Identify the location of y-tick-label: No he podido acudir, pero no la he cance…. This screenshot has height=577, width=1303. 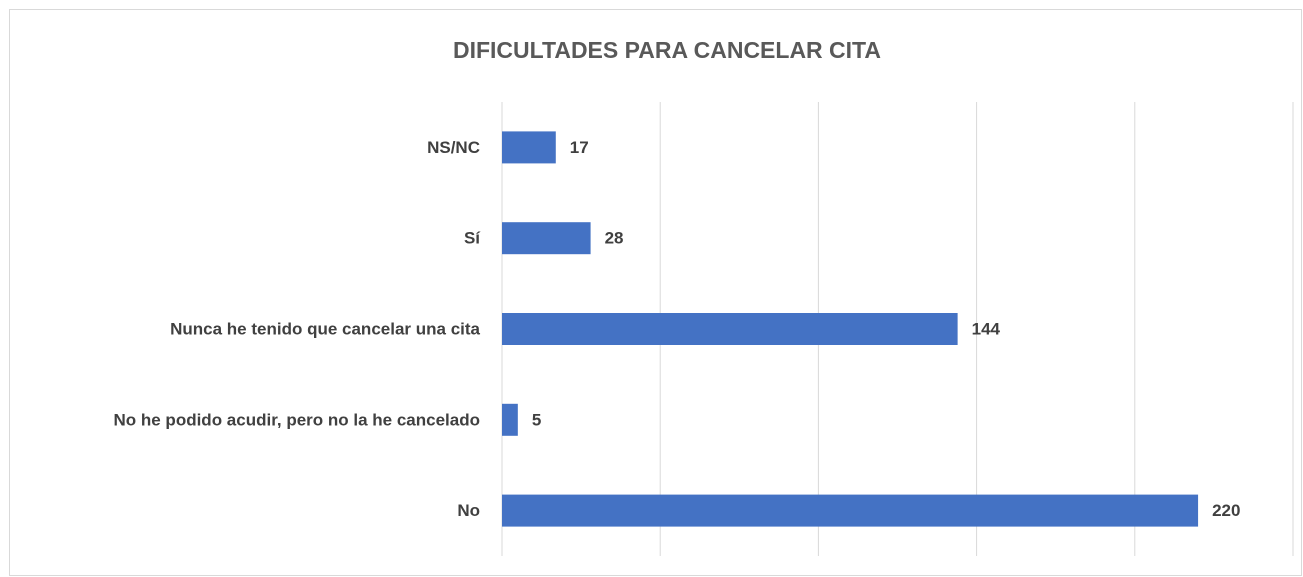
(296, 419).